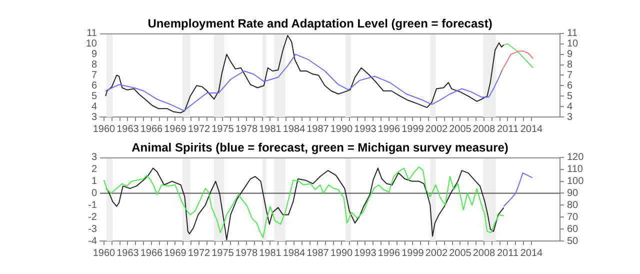  What do you see at coordinates (573, 193) in the screenshot?
I see `y2-tick-label: 90` at bounding box center [573, 193].